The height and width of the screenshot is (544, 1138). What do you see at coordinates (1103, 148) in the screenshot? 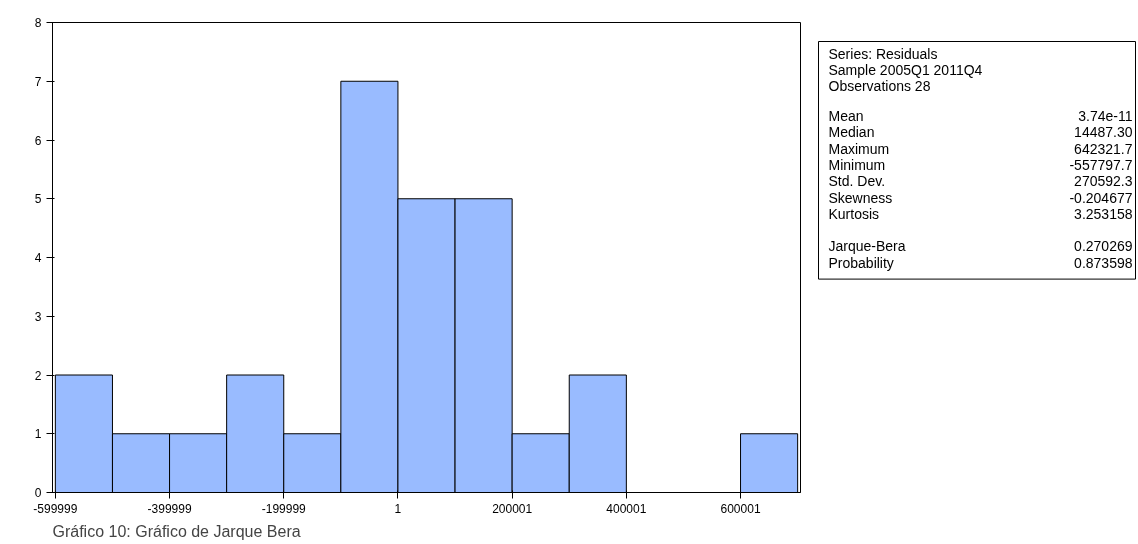
I see `text: 642321.7` at bounding box center [1103, 148].